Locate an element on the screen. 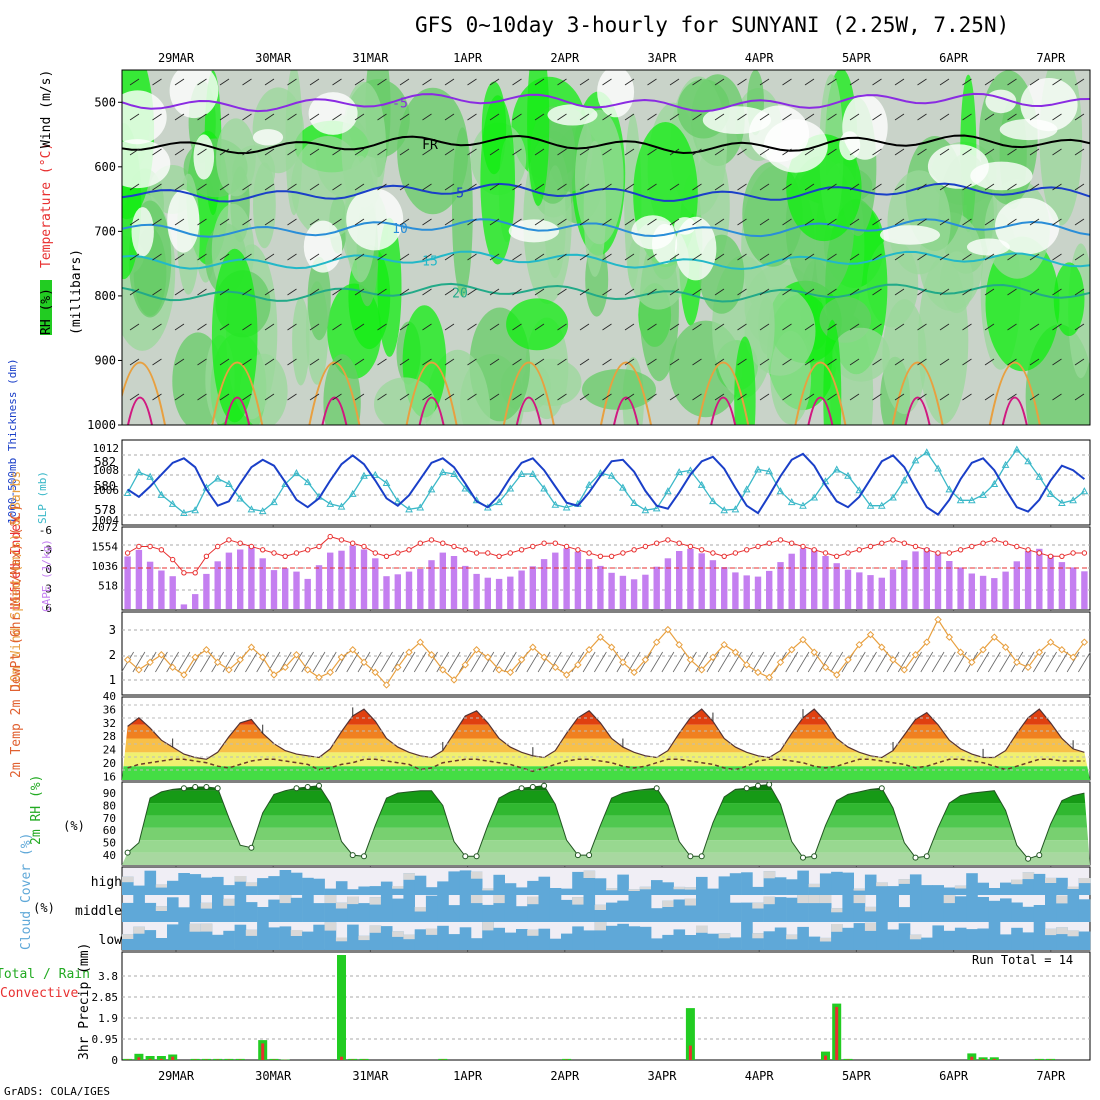 The height and width of the screenshot is (1100, 1100). rh-area is located at coordinates (904, 357).